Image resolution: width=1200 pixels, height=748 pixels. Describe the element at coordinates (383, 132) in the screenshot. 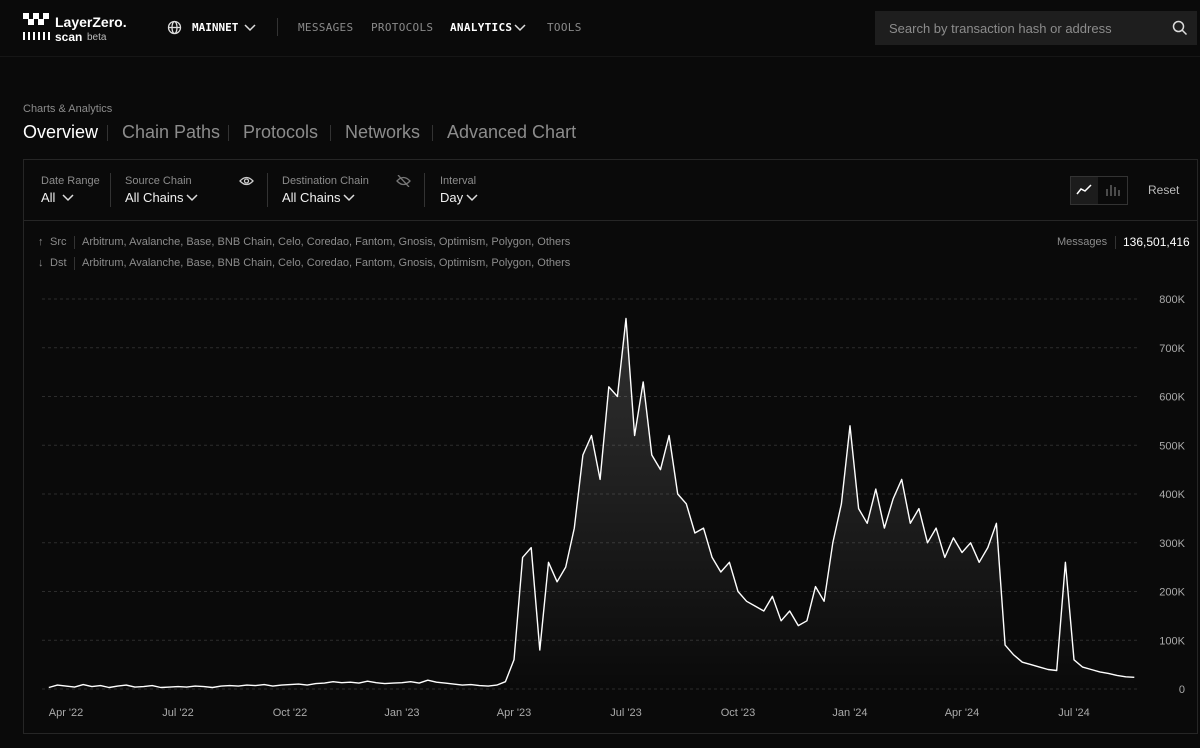

I see `tab: Networks` at that location.